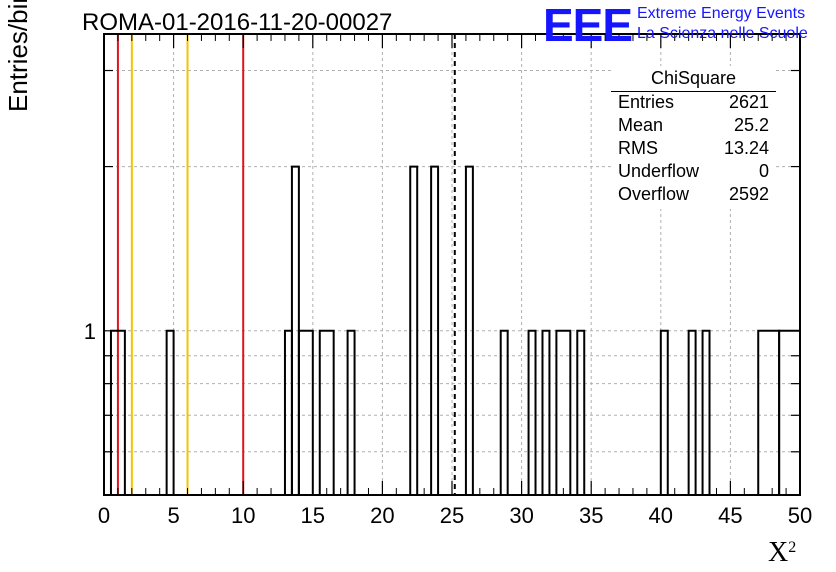 The height and width of the screenshot is (572, 836). I want to click on chart-title: ROMA-01-2016-11-20-00027, so click(237, 22).